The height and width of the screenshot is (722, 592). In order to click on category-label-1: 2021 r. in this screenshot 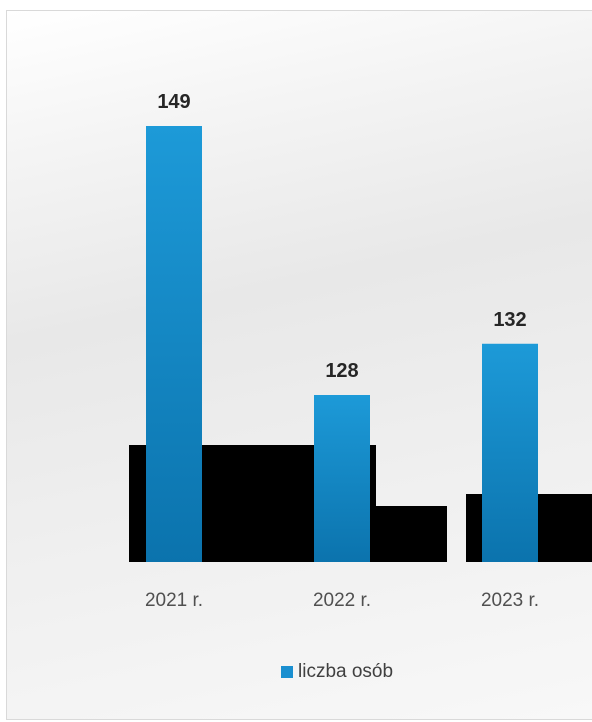, I will do `click(174, 600)`.